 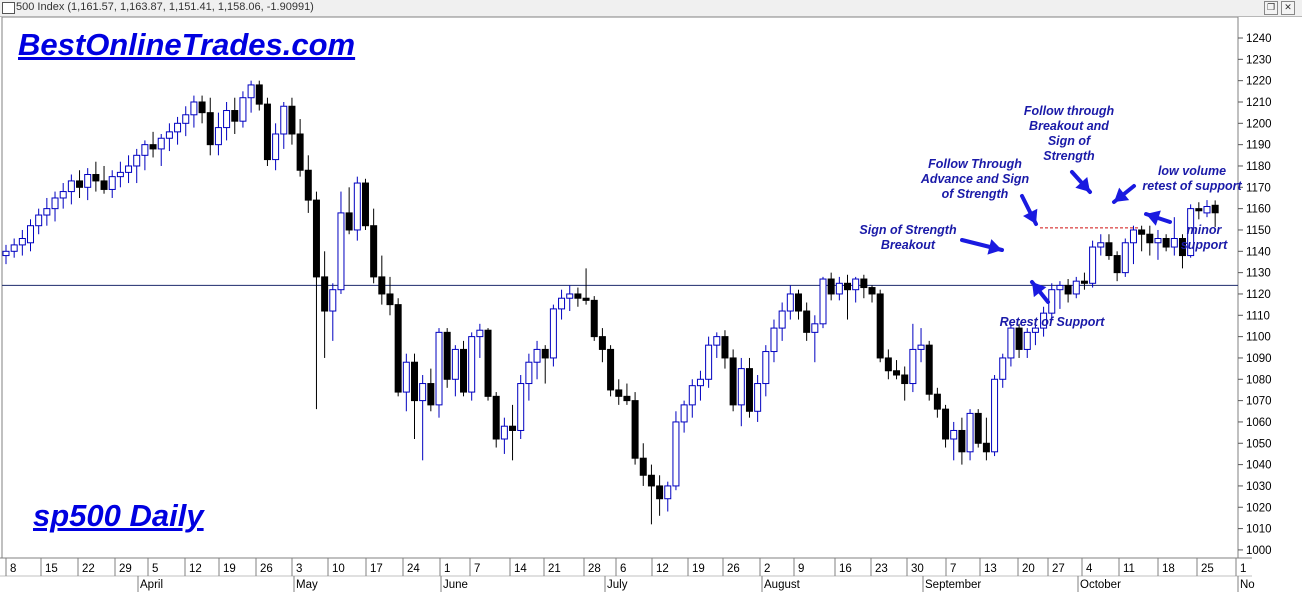 What do you see at coordinates (1258, 188) in the screenshot?
I see `y-tick-label: 1170` at bounding box center [1258, 188].